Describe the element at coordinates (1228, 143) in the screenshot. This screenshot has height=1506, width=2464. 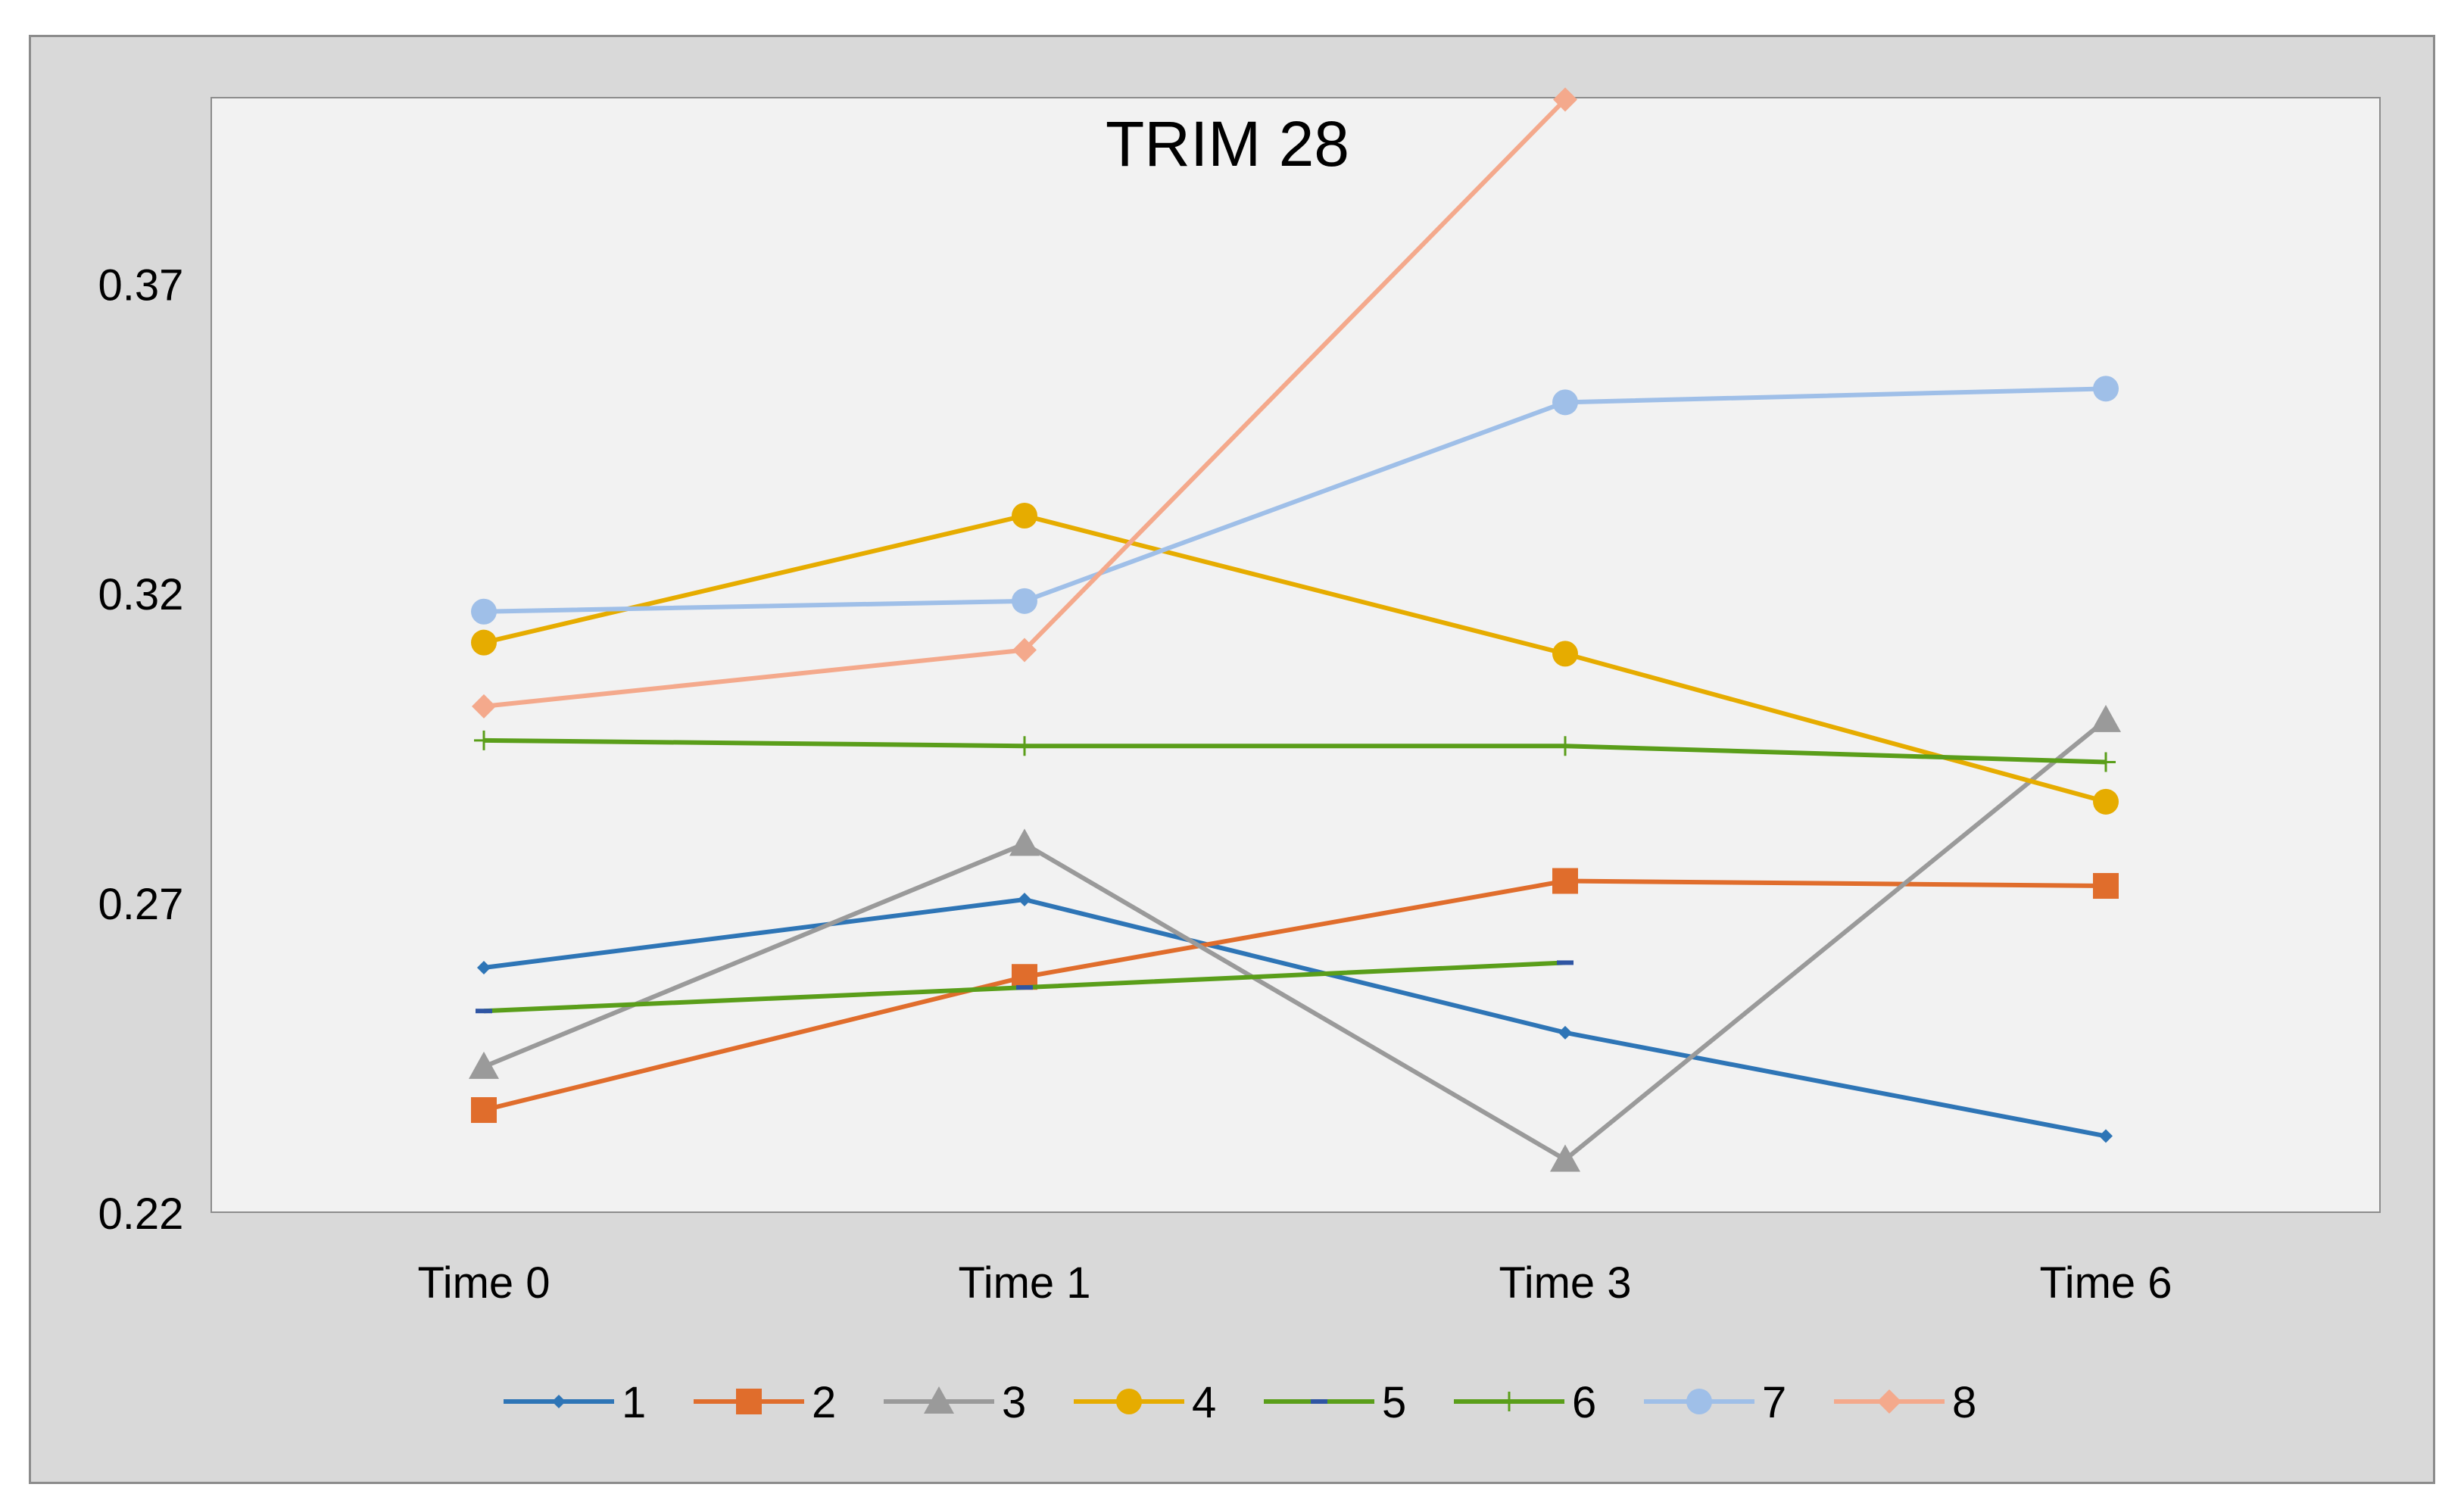
I see `chart-title: TRIM 28` at that location.